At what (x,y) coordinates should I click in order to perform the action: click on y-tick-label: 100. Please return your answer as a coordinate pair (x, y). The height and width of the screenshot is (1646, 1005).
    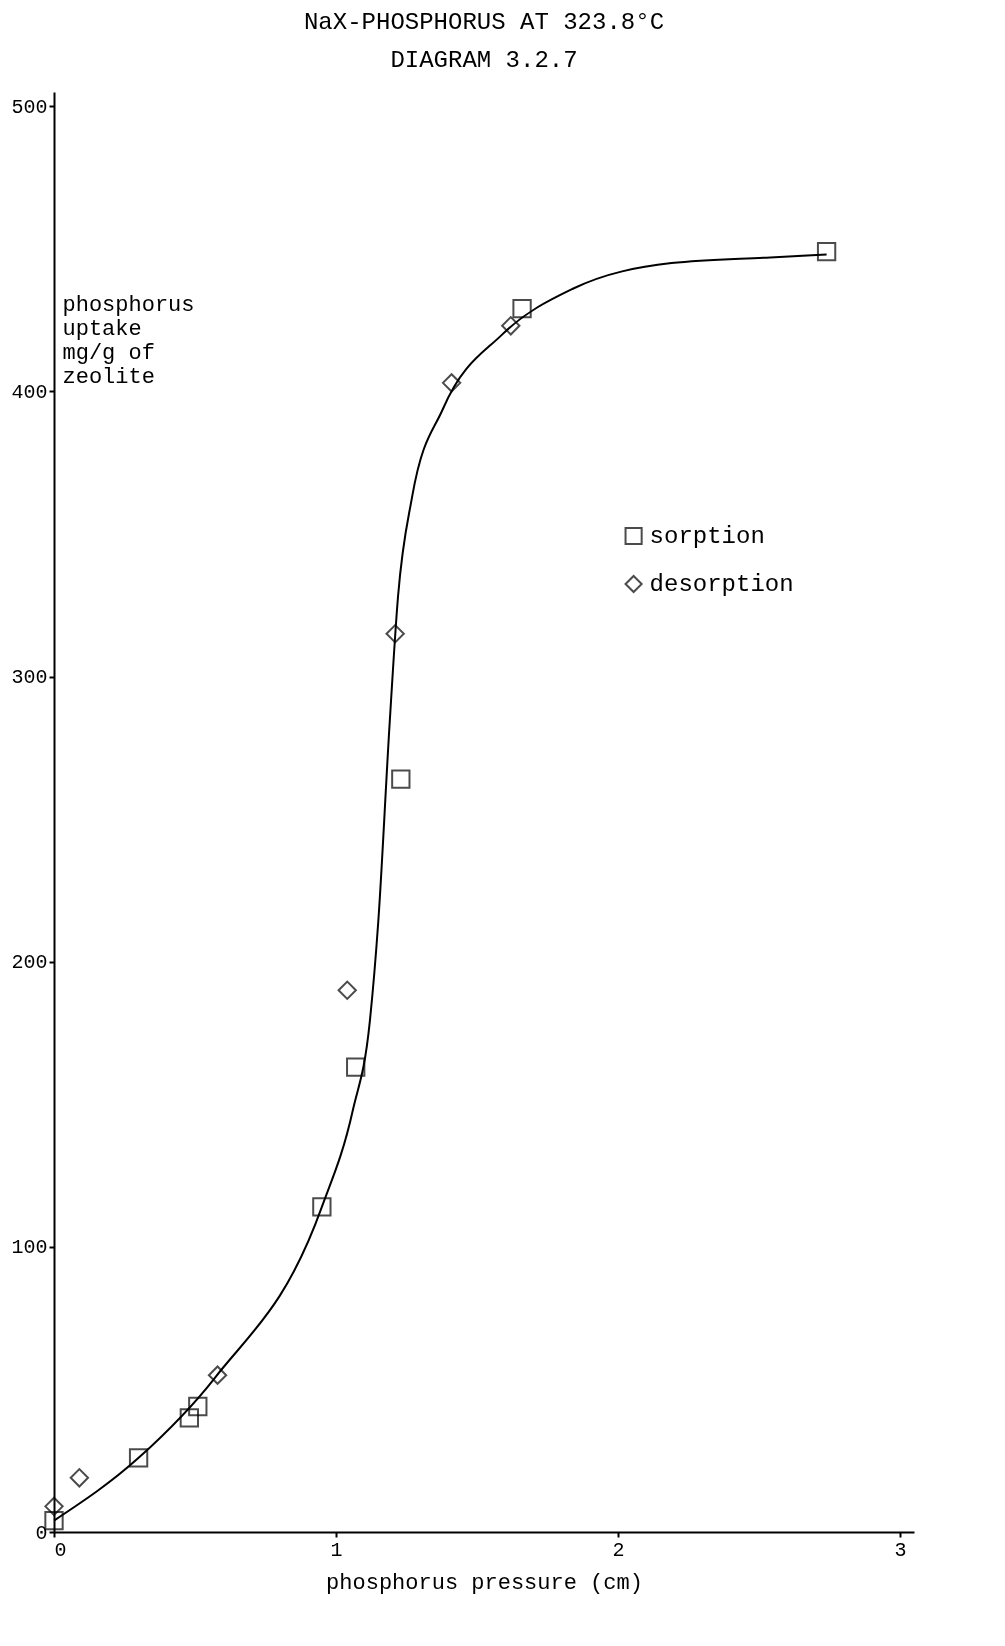
    Looking at the image, I should click on (29, 1248).